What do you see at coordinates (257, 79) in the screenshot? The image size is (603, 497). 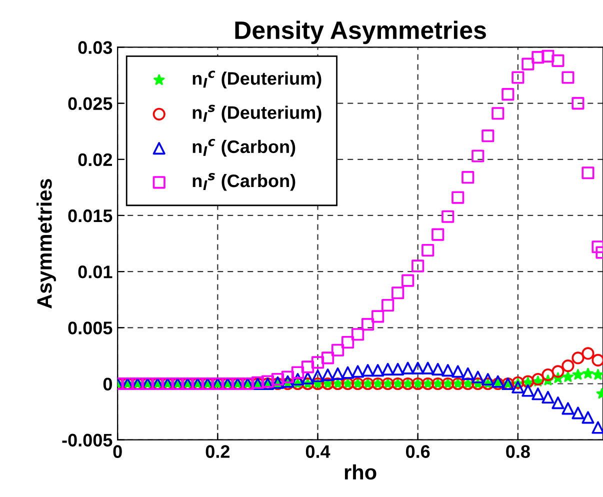 I see `legend-label: n$_{l}$$^{c}$ (Deuterium)` at bounding box center [257, 79].